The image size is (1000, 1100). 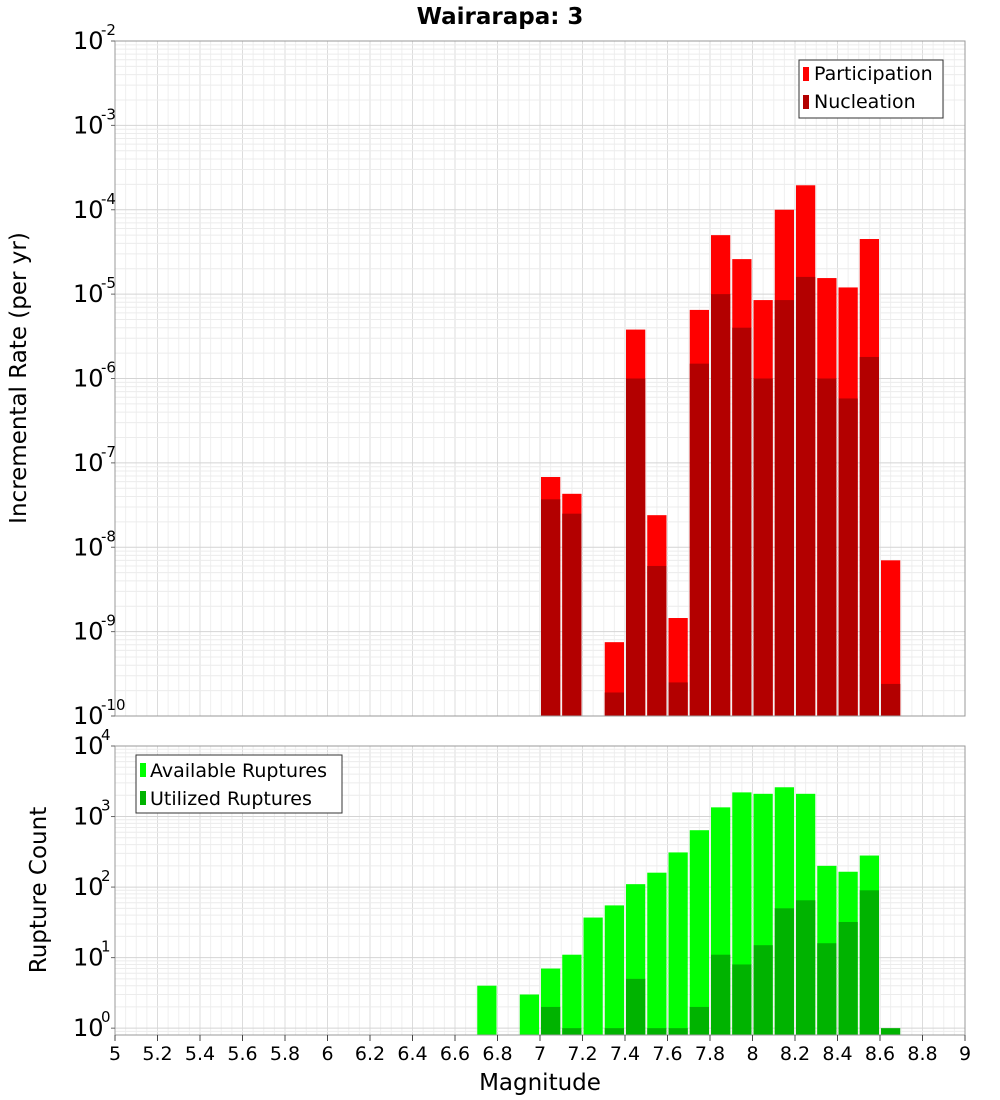 What do you see at coordinates (106, 876) in the screenshot?
I see `y-tick-exponent: 2` at bounding box center [106, 876].